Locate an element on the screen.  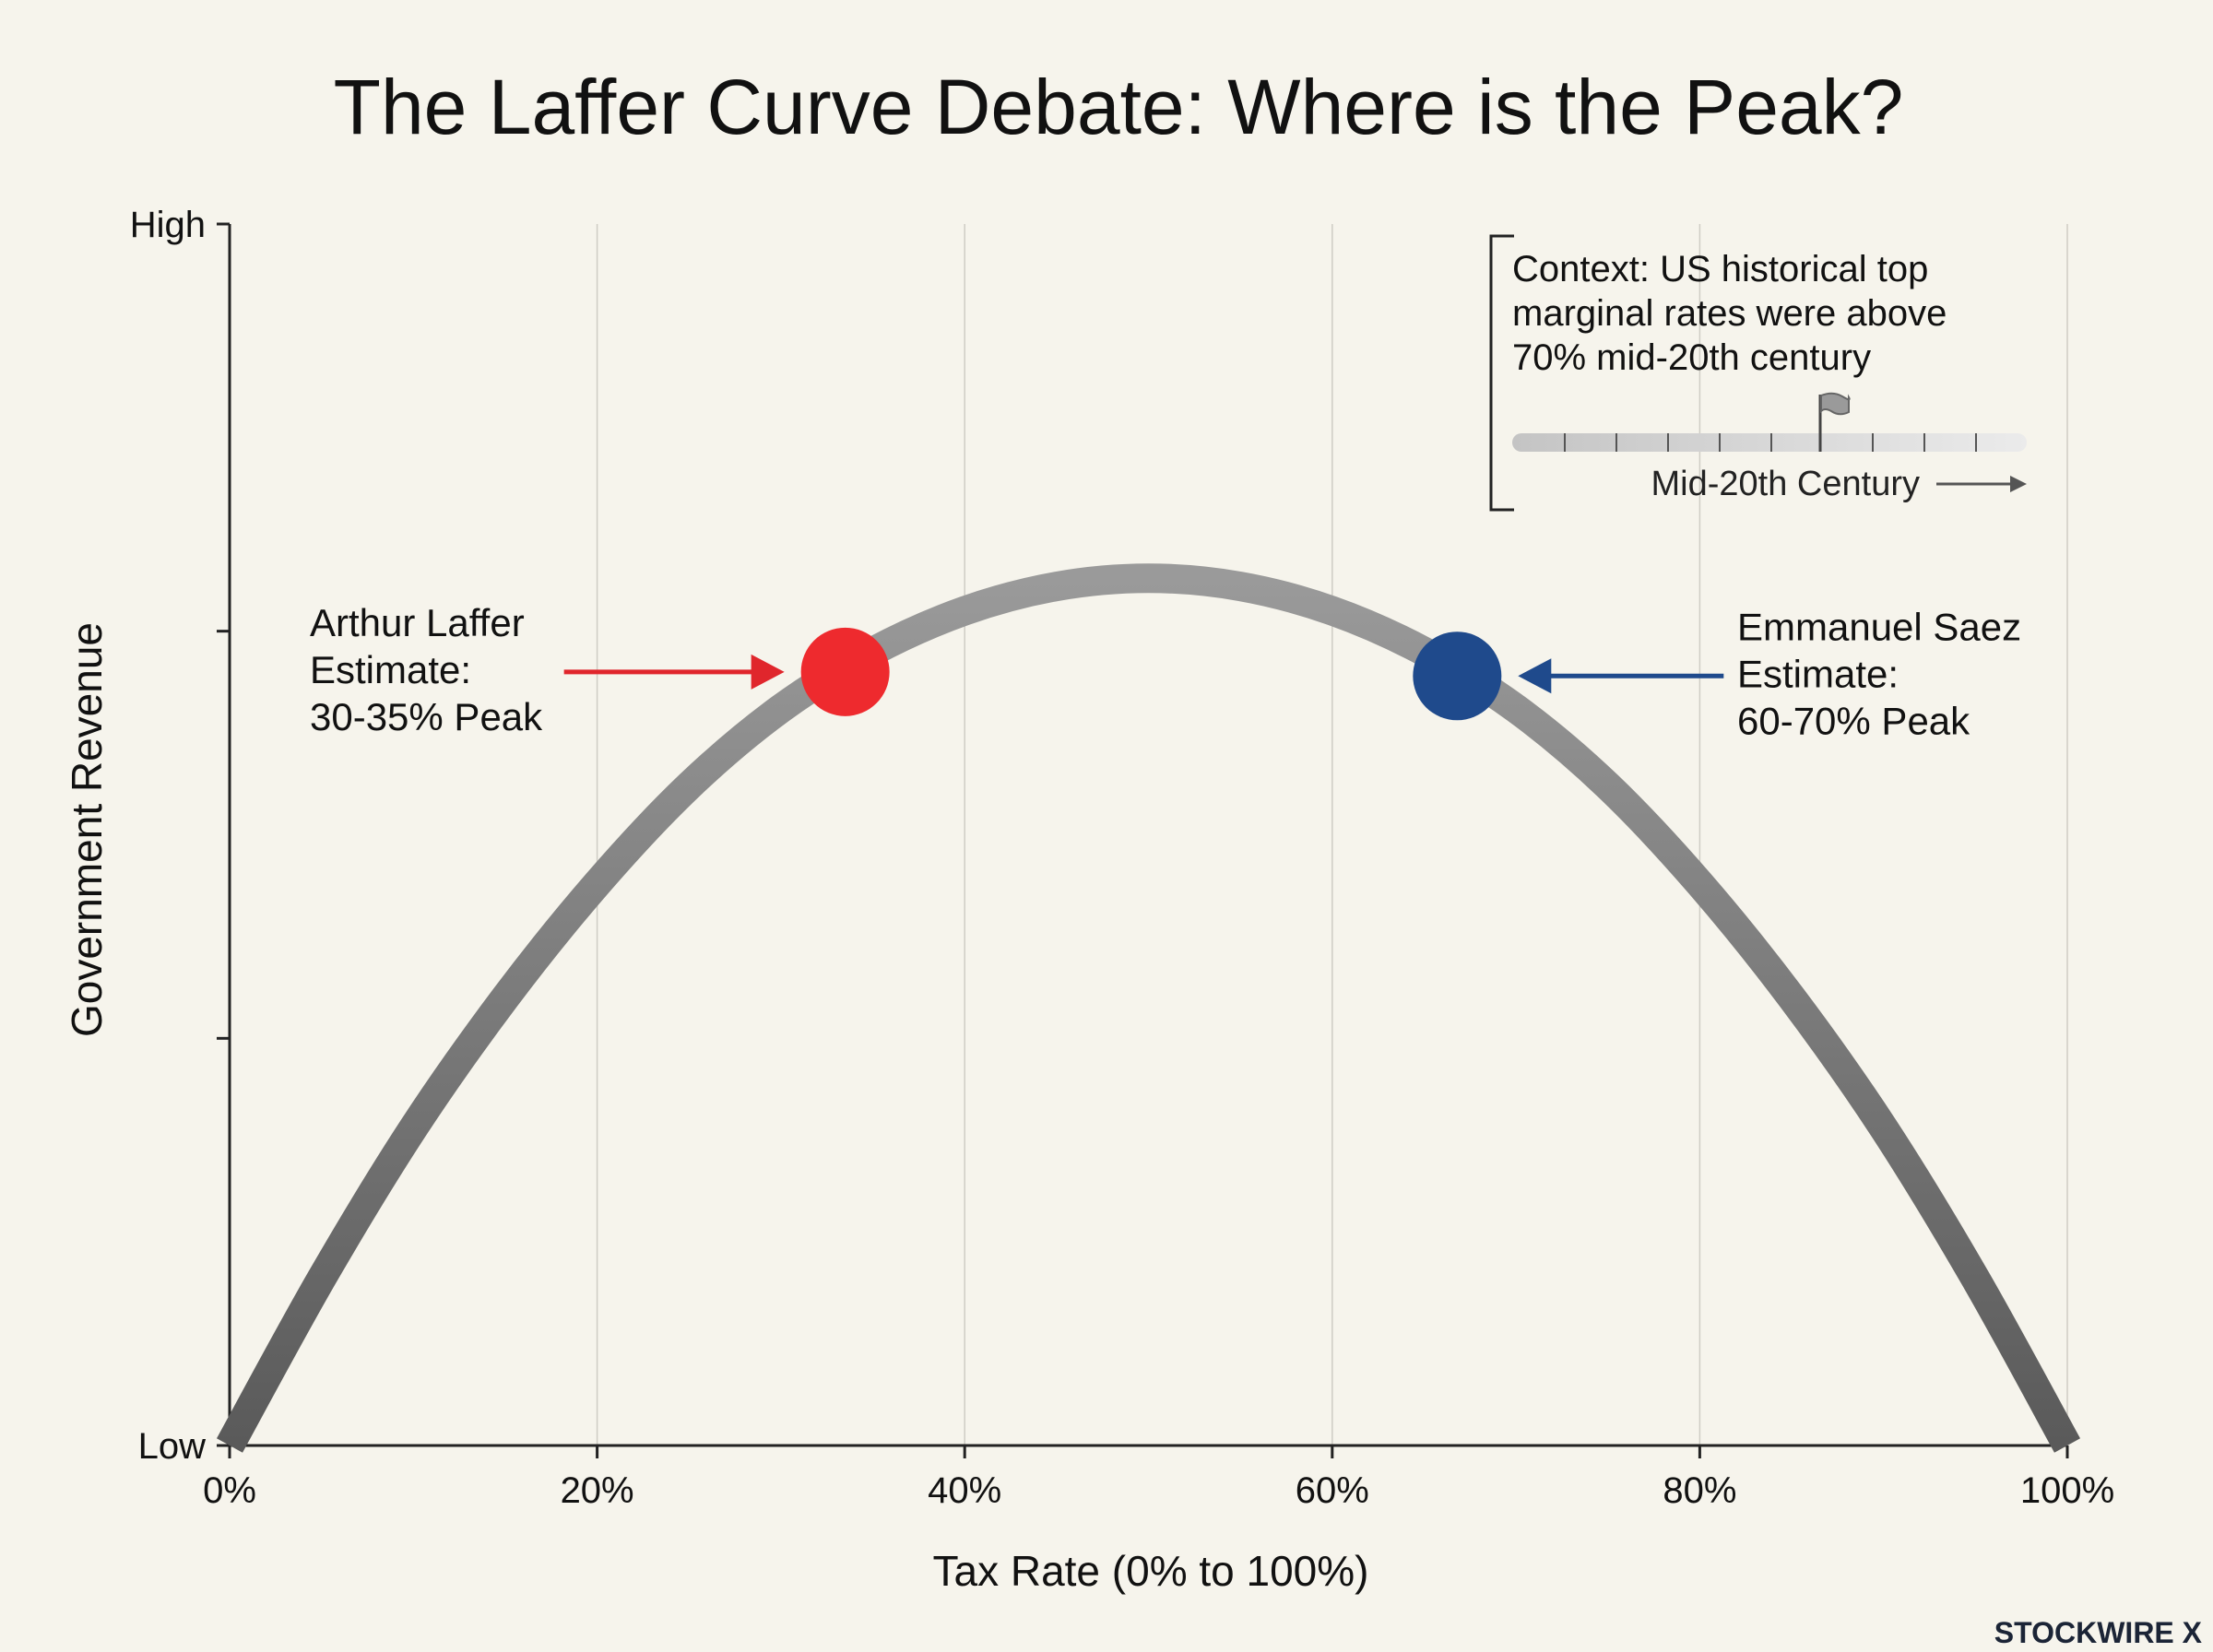
watermark-text: STOCKWIRE X is located at coordinates (2098, 1632).